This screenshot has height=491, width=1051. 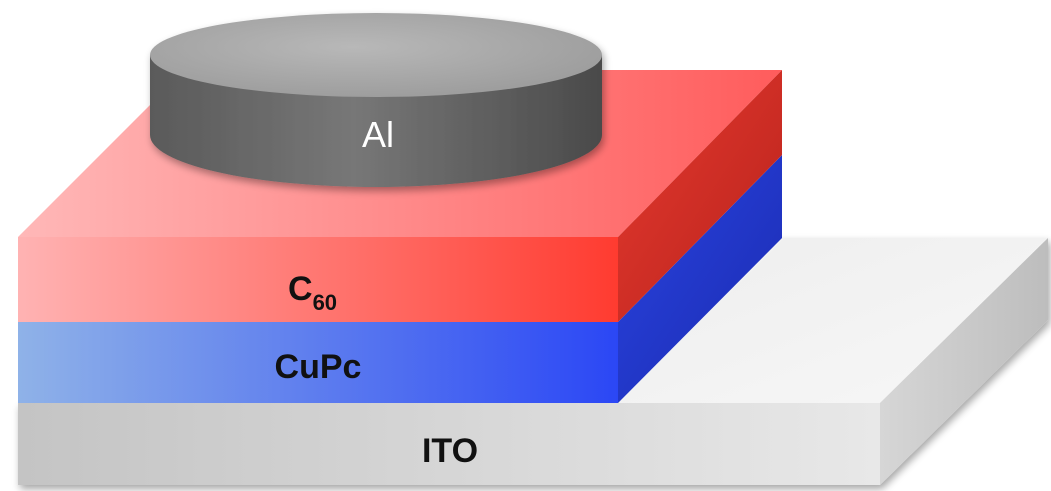 I want to click on cupc-side-face, so click(x=700, y=279).